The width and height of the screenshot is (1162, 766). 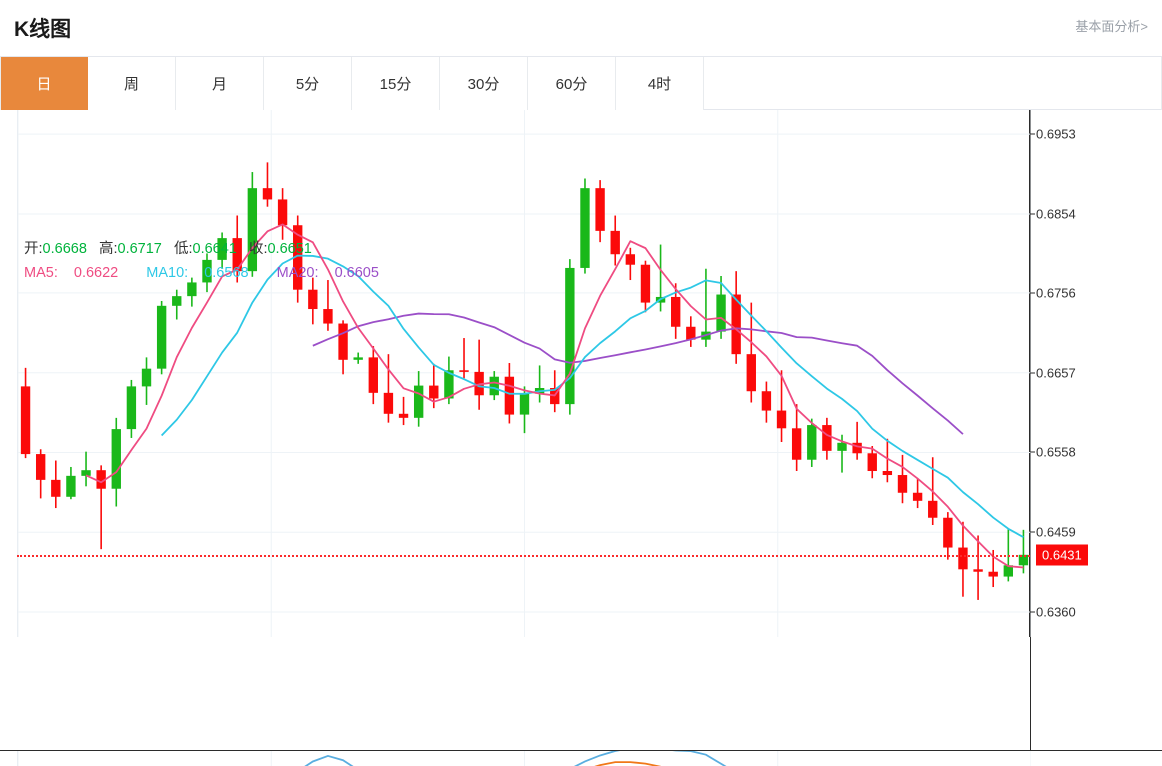 I want to click on low-value: 0.6641, so click(x=214, y=249).